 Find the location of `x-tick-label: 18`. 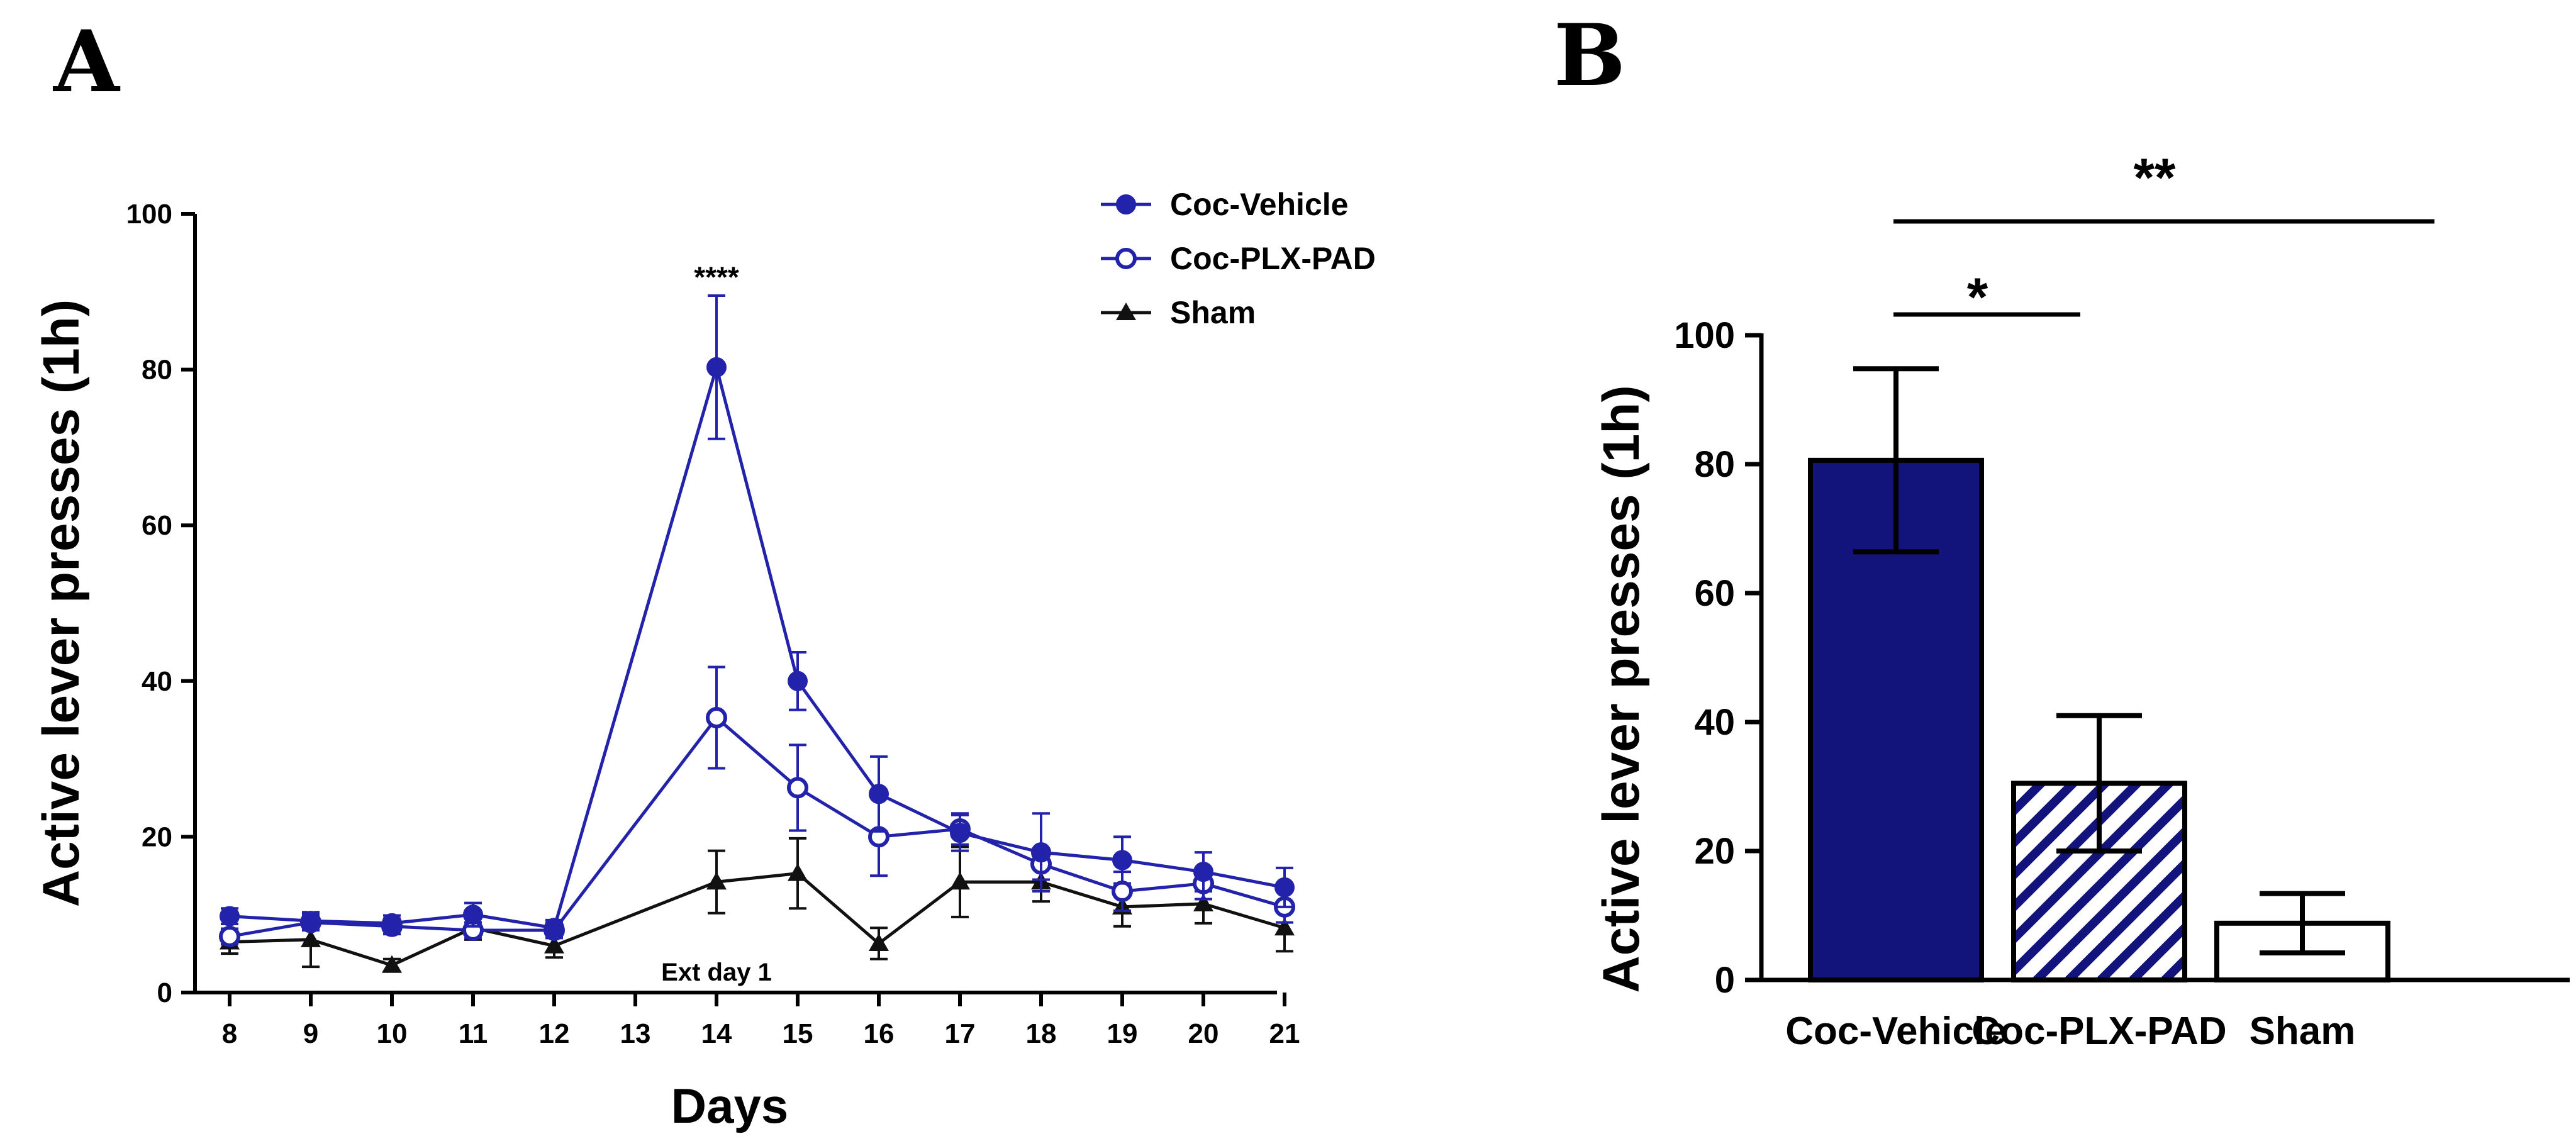

x-tick-label: 18 is located at coordinates (1041, 1033).